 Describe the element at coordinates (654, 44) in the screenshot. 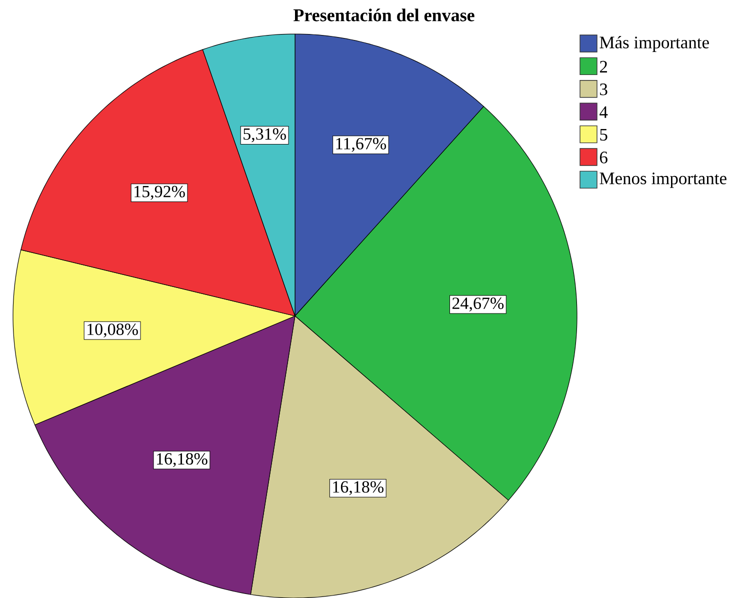

I see `legend-label: Más importante` at that location.